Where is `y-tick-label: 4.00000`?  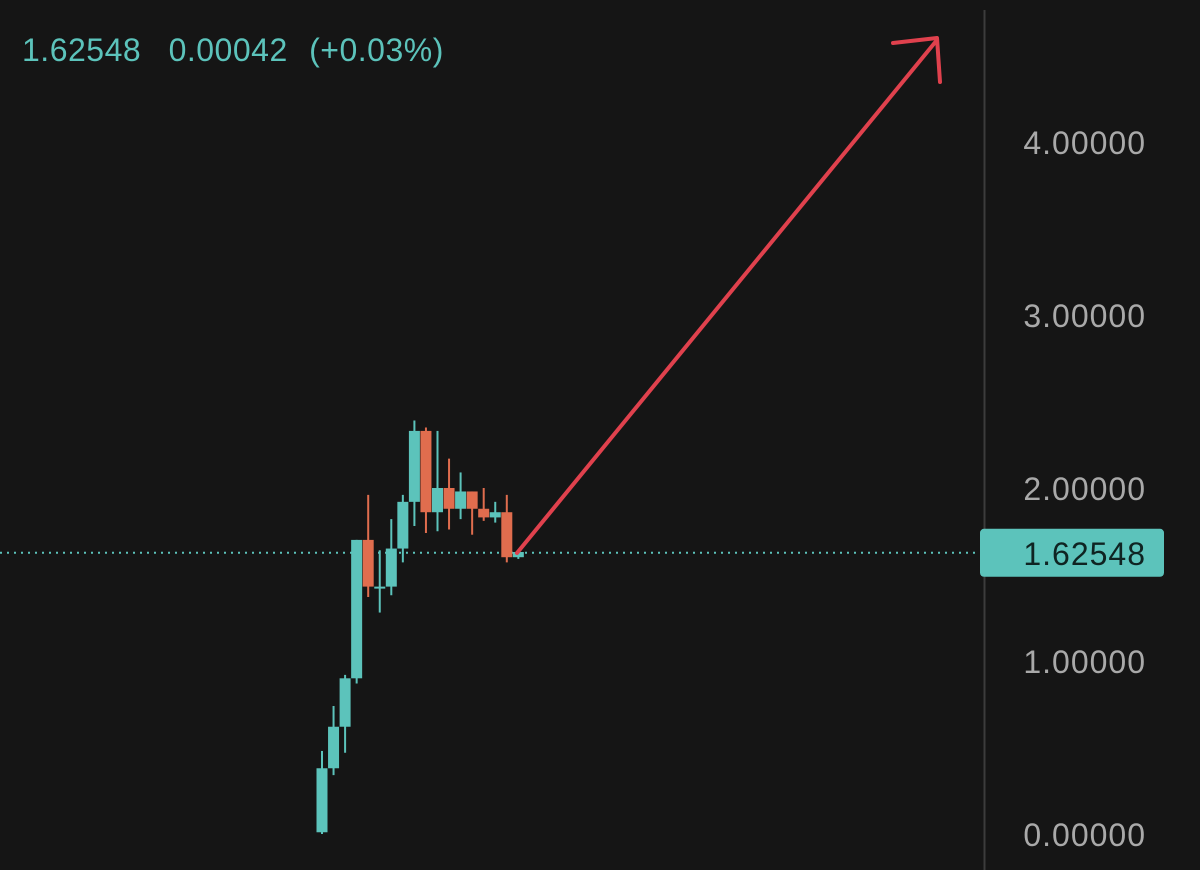 y-tick-label: 4.00000 is located at coordinates (1084, 143).